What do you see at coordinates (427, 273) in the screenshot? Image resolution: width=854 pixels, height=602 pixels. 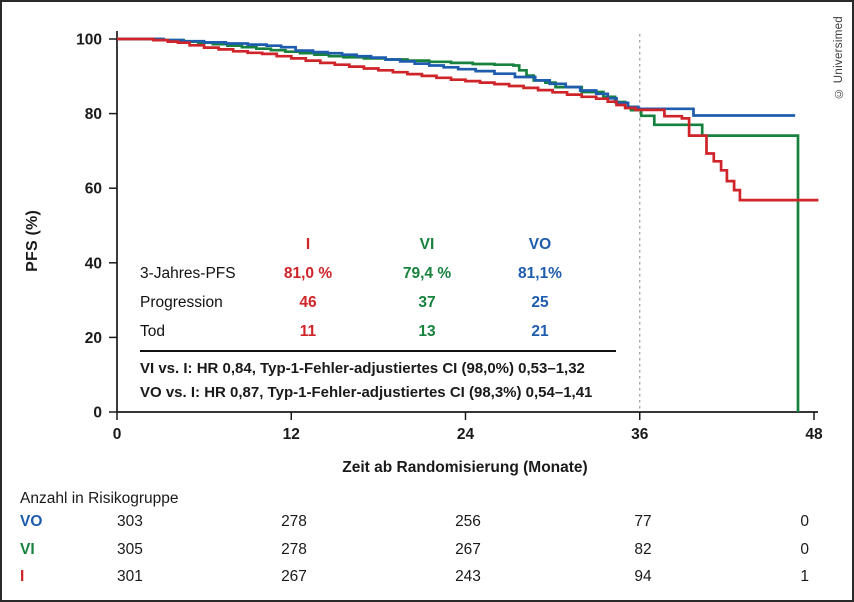 I see `stats-3y-pfs-vi: 79,4 %` at bounding box center [427, 273].